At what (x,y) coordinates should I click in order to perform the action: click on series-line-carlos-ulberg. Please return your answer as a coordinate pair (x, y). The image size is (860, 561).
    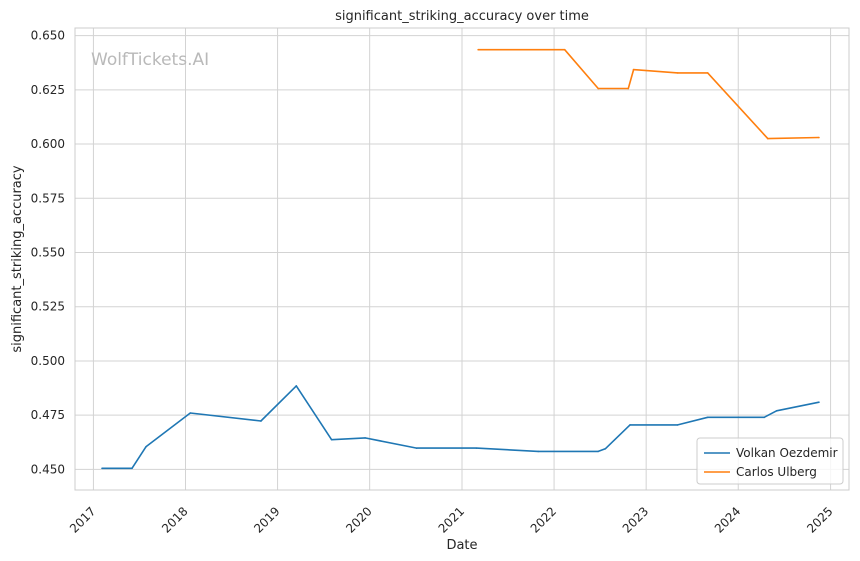
    Looking at the image, I should click on (649, 94).